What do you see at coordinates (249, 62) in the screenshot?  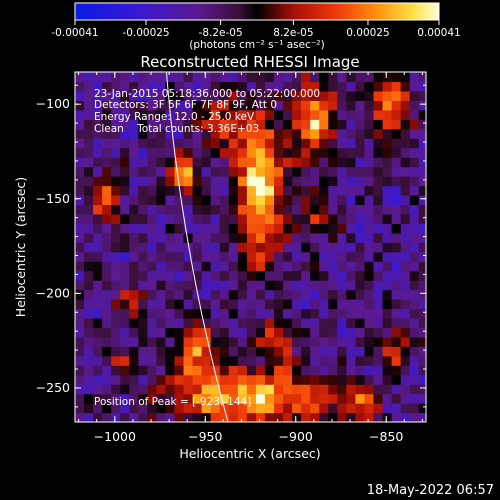 I see `chart-title: Reconstructed RHESSI Image` at bounding box center [249, 62].